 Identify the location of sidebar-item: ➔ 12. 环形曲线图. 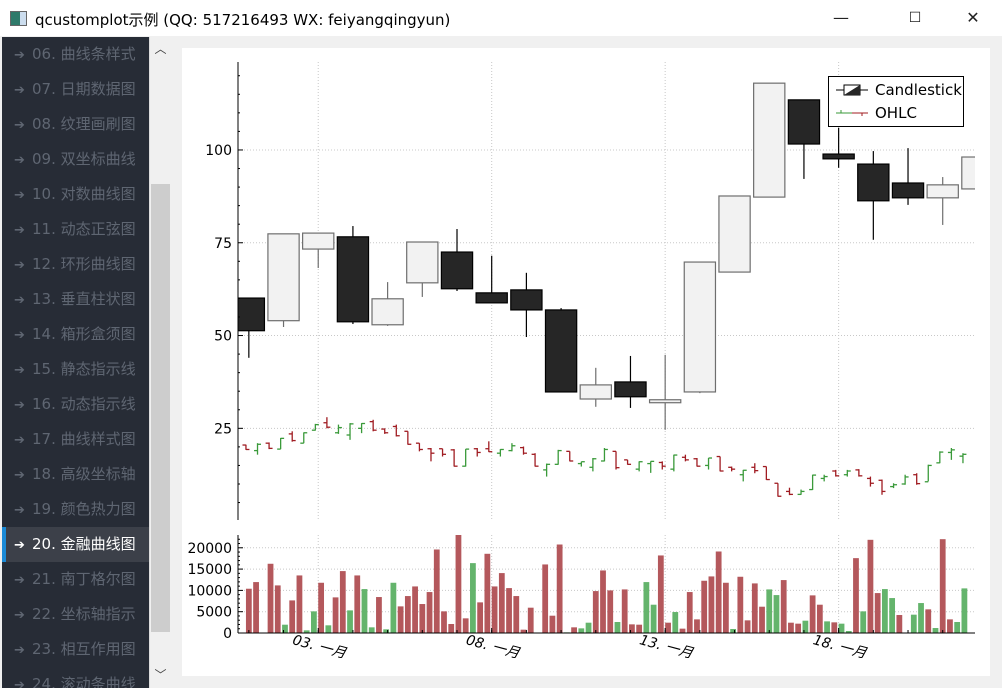
(75, 264).